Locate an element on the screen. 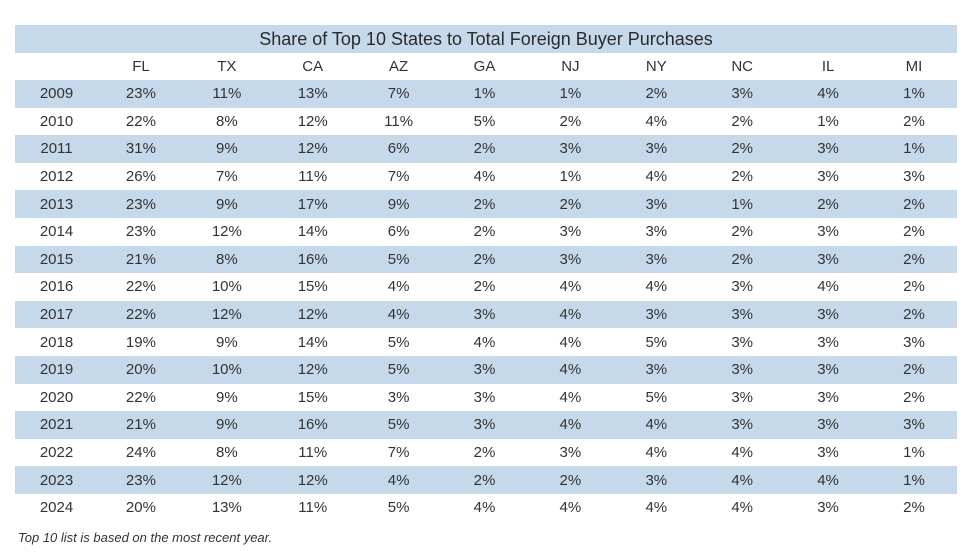 The image size is (980, 560). year-cell: 2020 is located at coordinates (56, 397).